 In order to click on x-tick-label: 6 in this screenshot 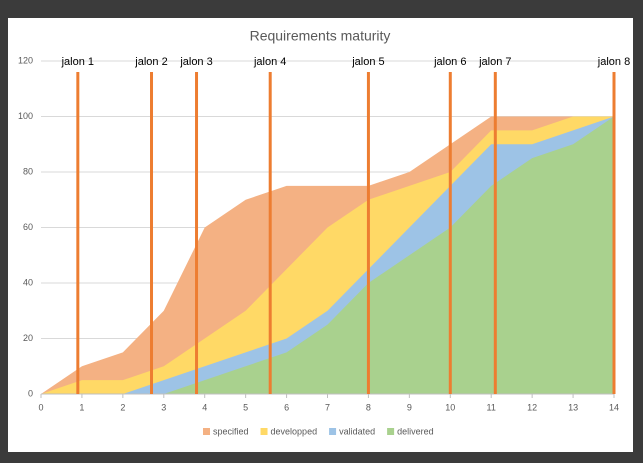, I will do `click(286, 407)`.